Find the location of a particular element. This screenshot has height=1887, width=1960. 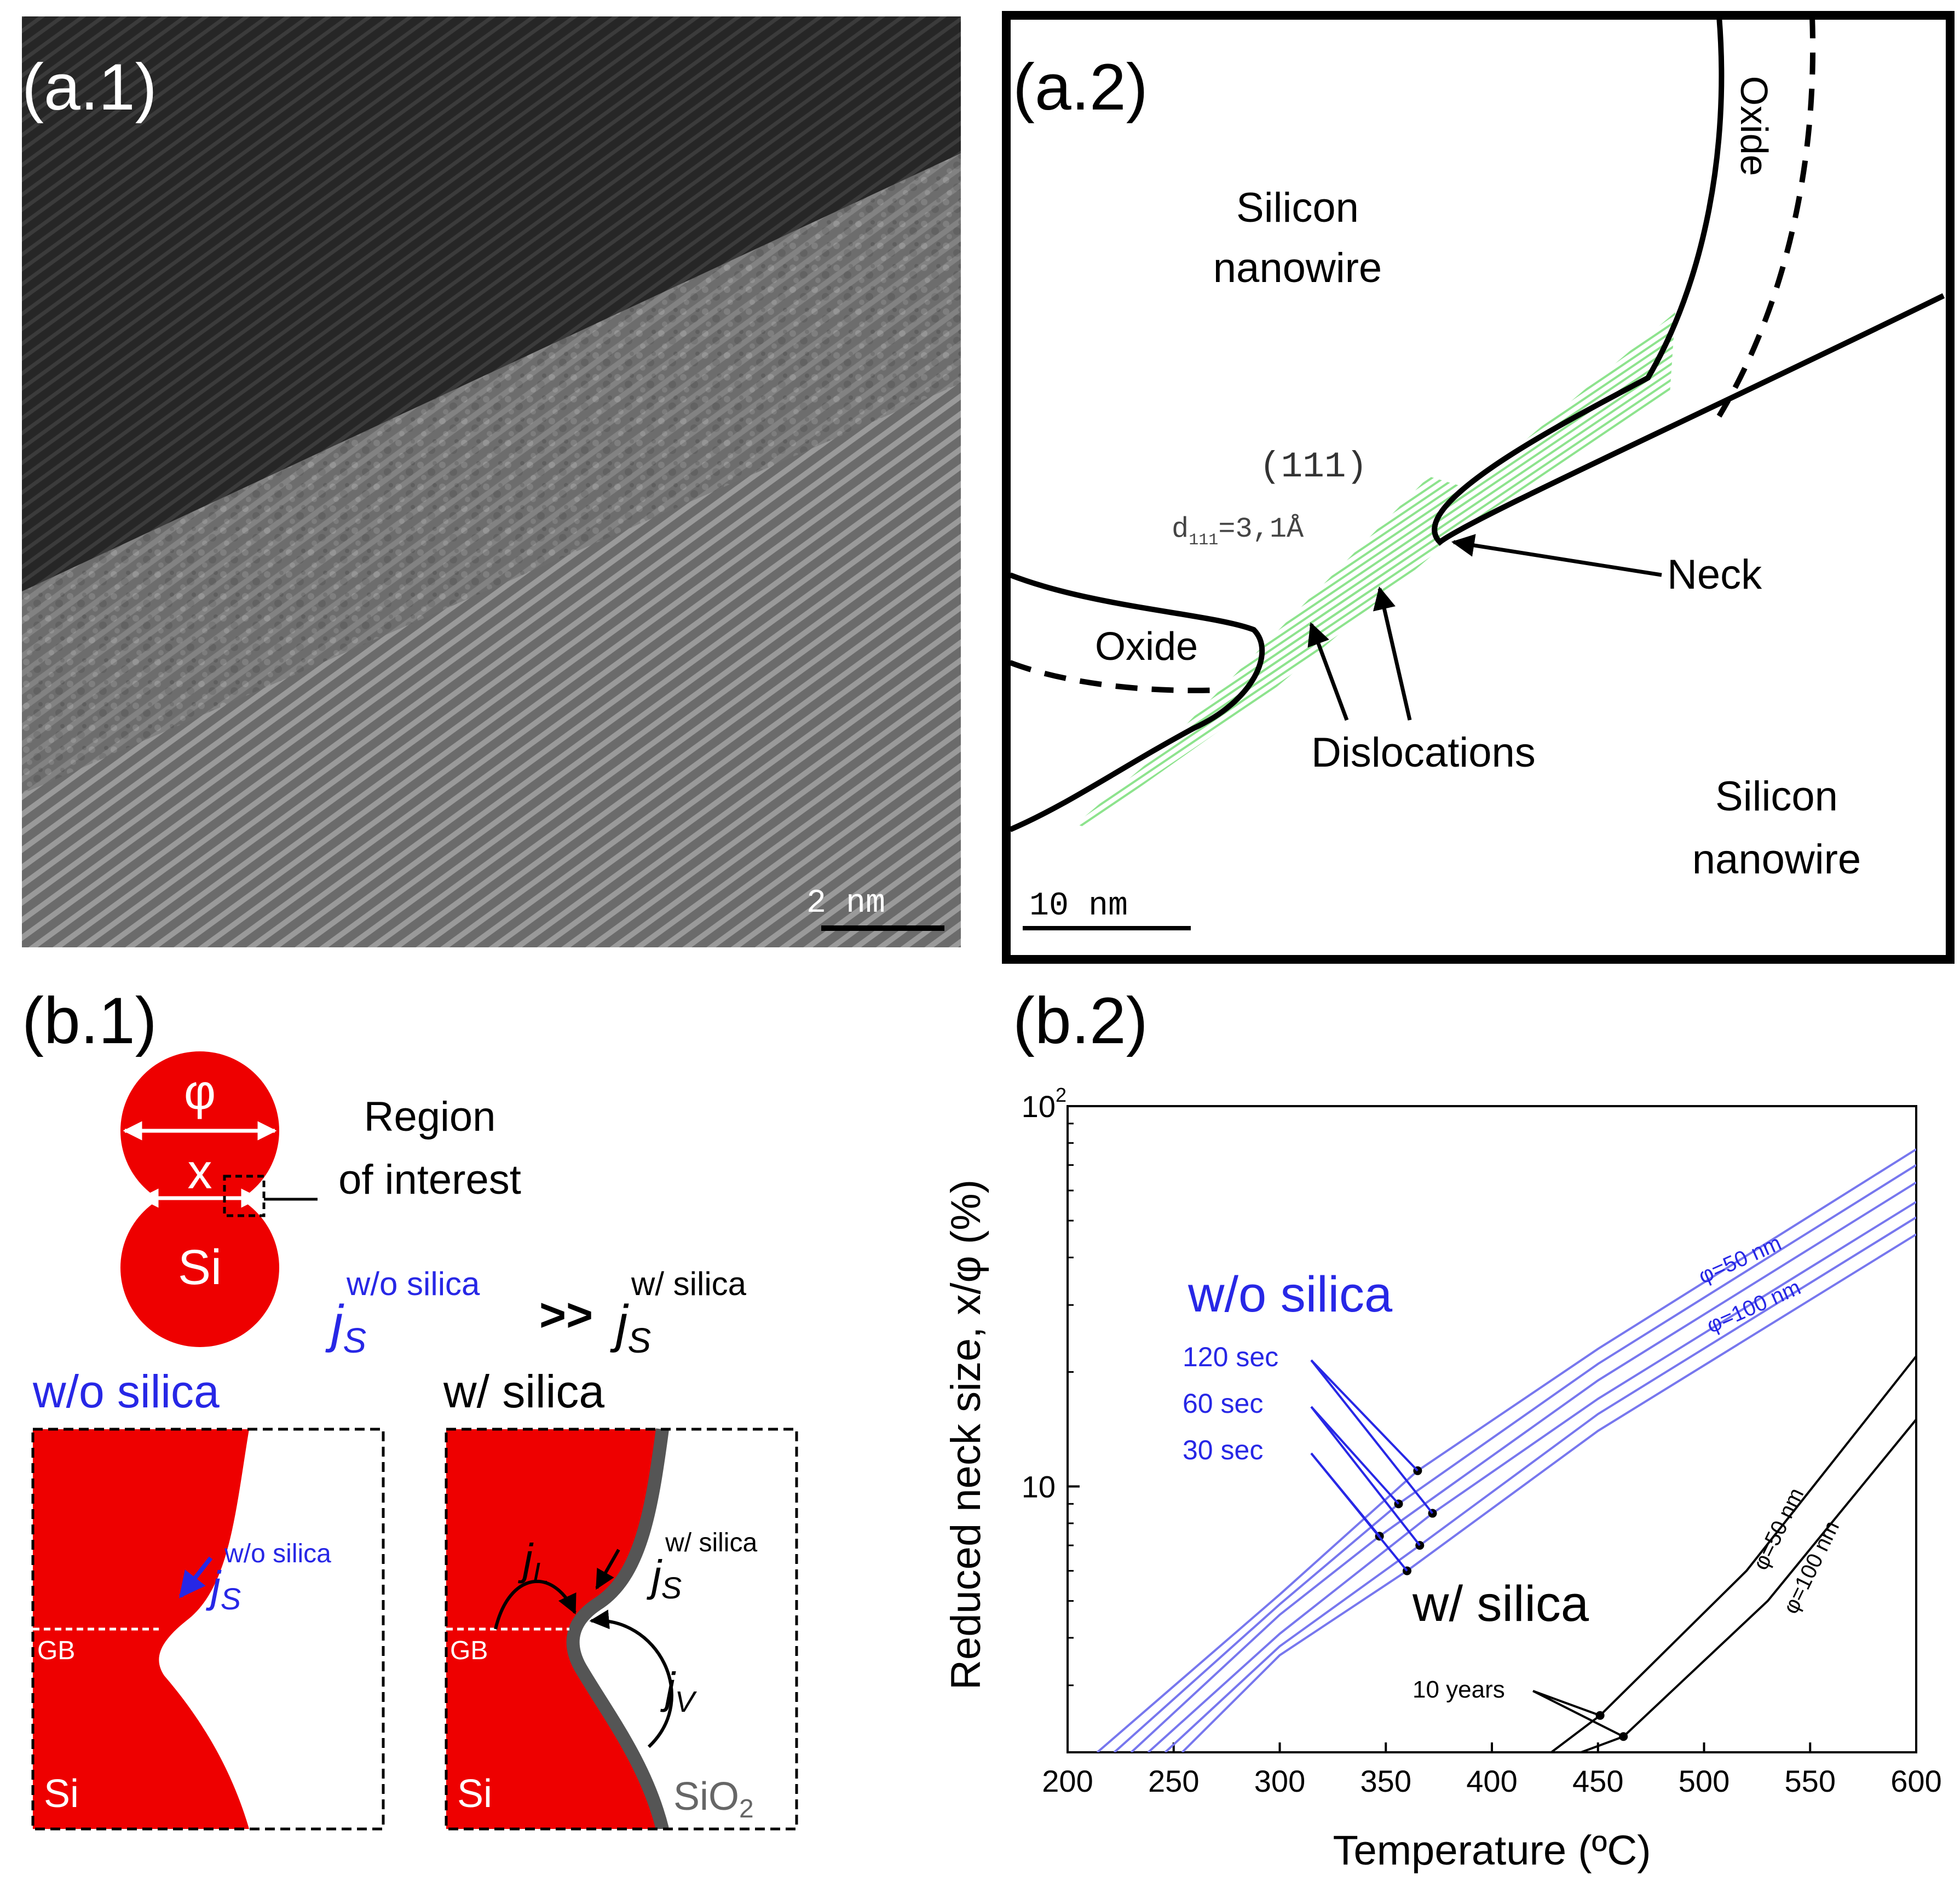

phi-symbol: φ is located at coordinates (200, 1093).